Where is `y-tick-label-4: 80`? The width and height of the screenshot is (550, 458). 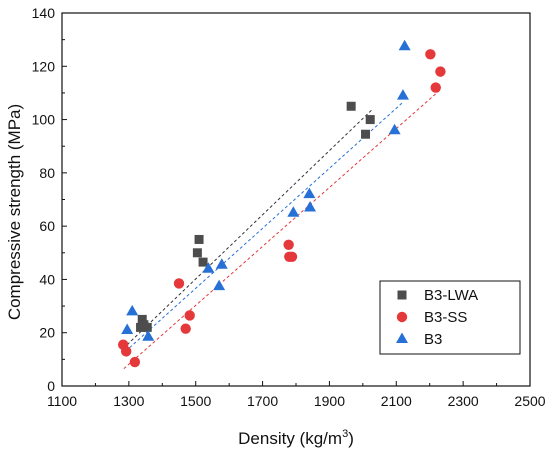
y-tick-label-4: 80 is located at coordinates (47, 173).